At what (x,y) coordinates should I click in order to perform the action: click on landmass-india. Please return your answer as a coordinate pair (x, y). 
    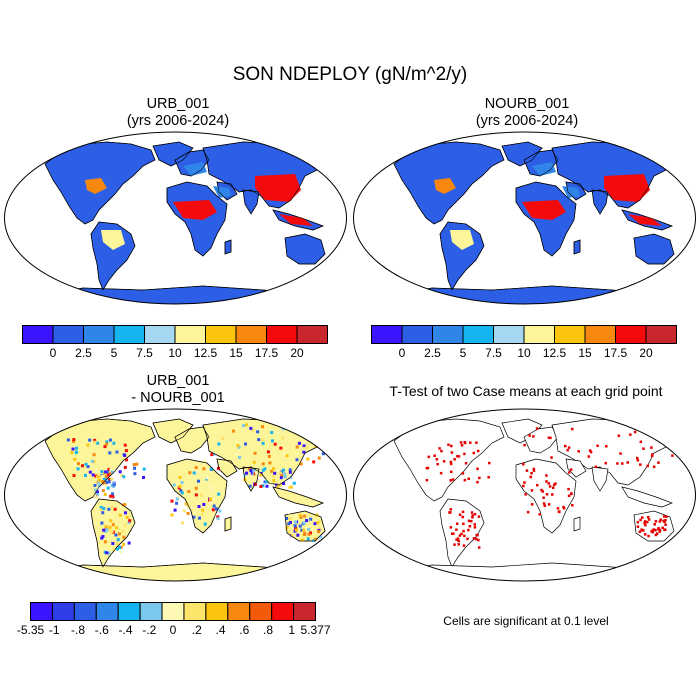
    Looking at the image, I should click on (600, 479).